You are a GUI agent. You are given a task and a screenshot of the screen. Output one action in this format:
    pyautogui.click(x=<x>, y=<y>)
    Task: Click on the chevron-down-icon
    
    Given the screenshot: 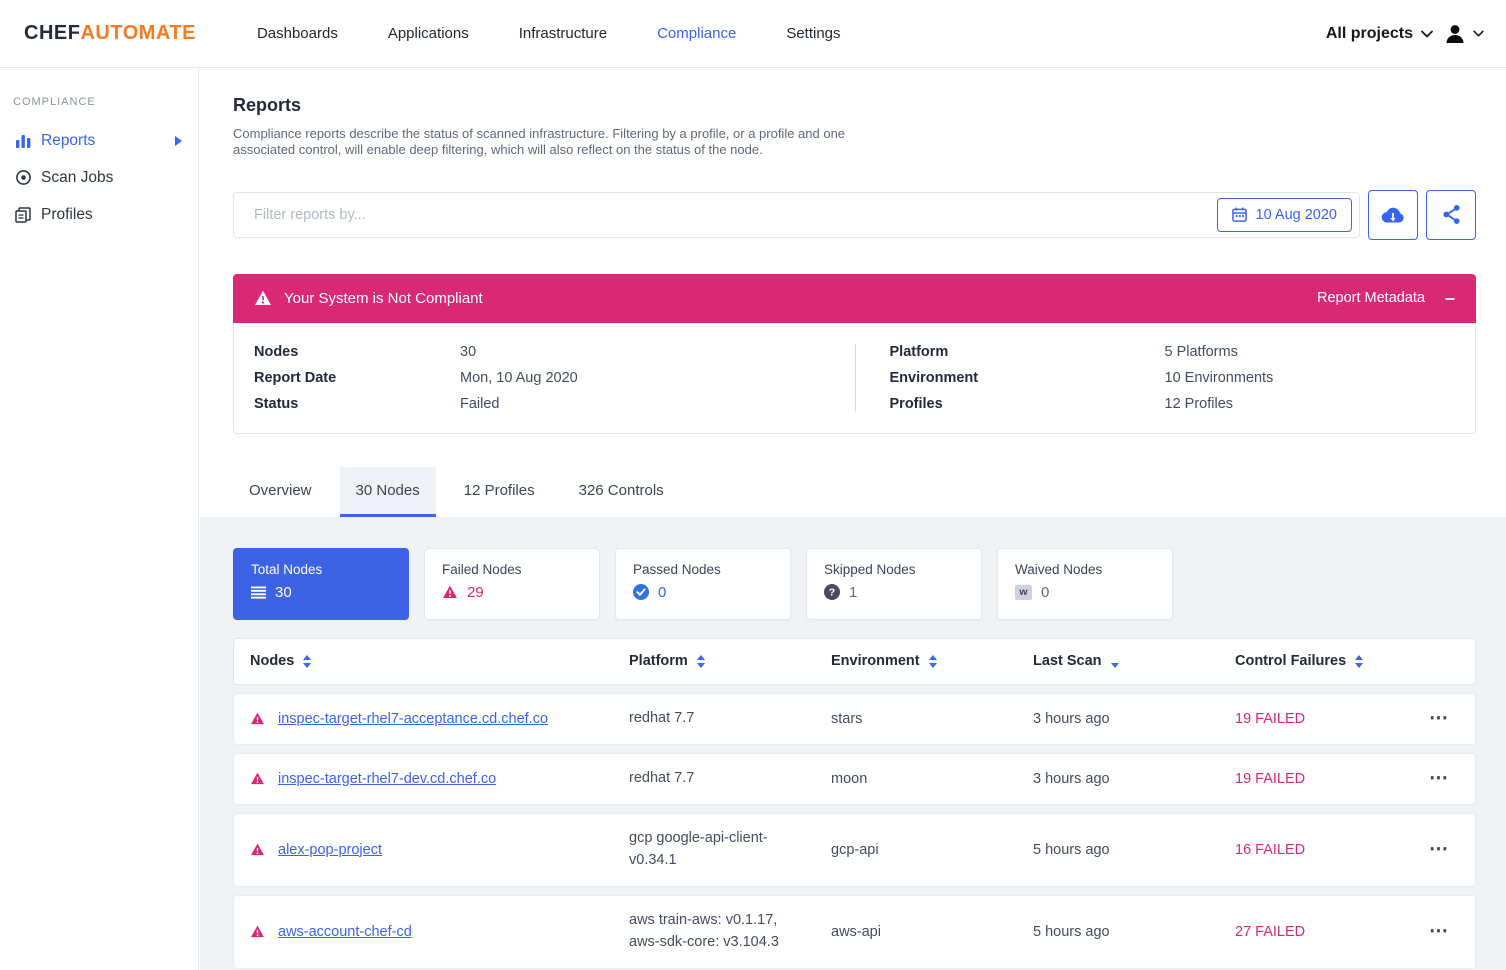 What is the action you would take?
    pyautogui.click(x=1427, y=34)
    